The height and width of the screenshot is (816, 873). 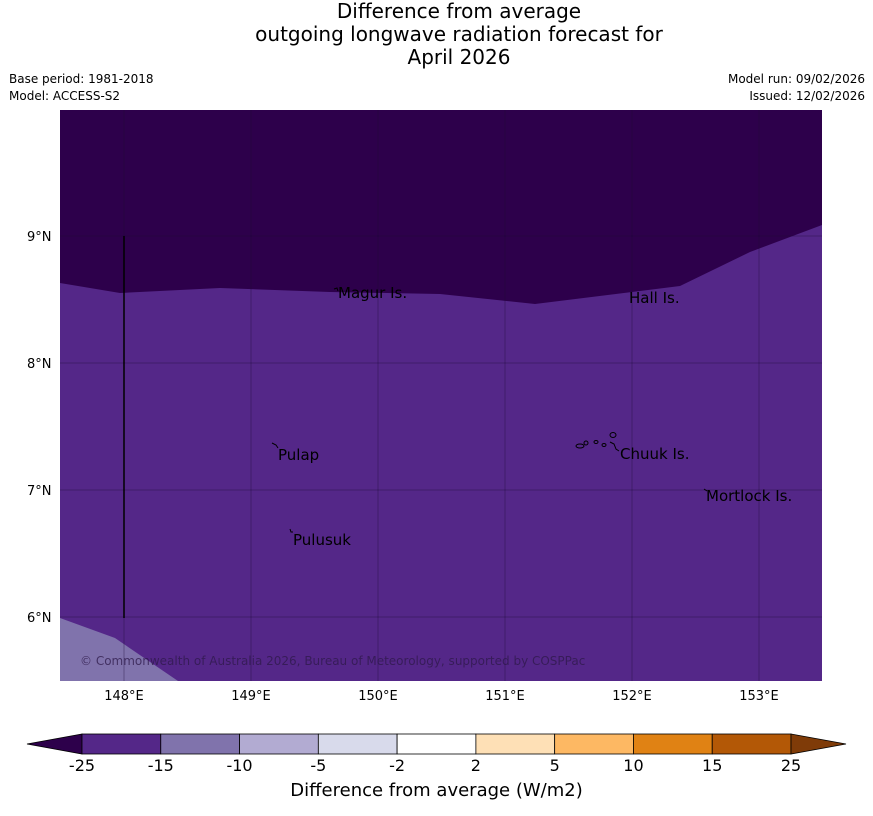 What do you see at coordinates (39, 618) in the screenshot?
I see `lat-label-6n: 6°N` at bounding box center [39, 618].